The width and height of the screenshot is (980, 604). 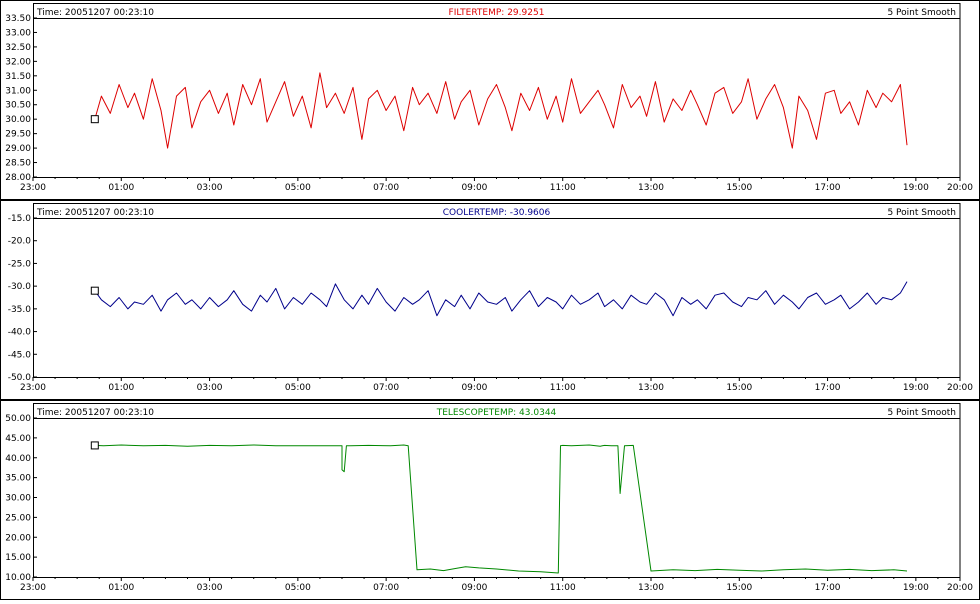 I want to click on y-tick-label: 45.00, so click(x=18, y=439).